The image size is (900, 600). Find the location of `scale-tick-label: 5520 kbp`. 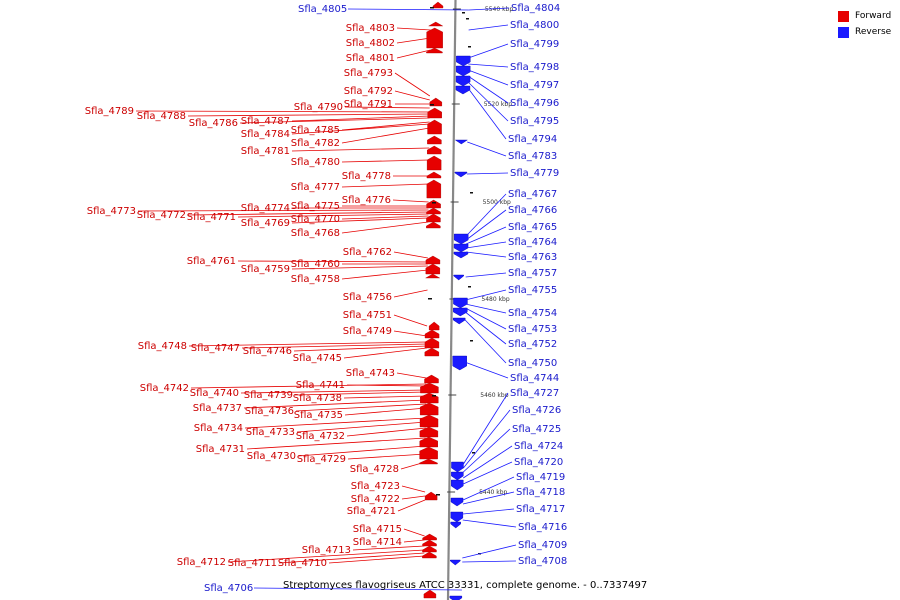

scale-tick-label: 5520 kbp is located at coordinates (498, 104).